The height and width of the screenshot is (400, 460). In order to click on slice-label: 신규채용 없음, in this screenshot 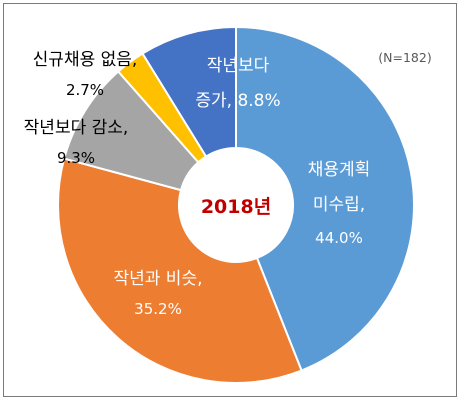, I will do `click(85, 60)`.